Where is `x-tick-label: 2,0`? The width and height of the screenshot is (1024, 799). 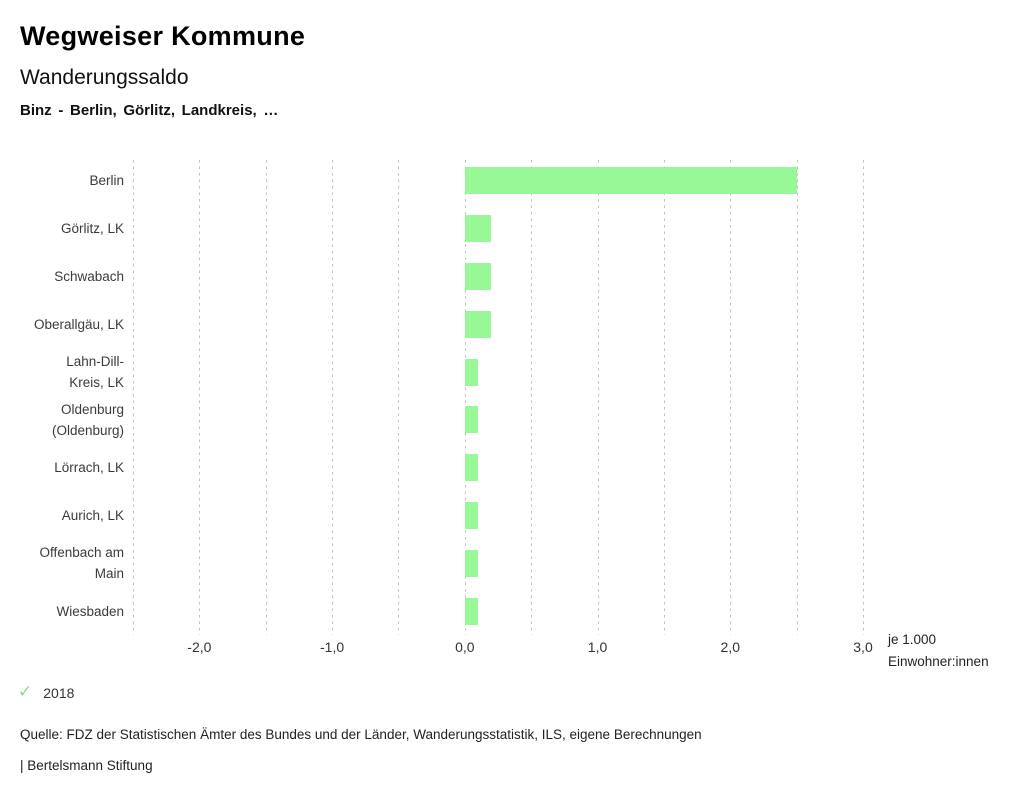
x-tick-label: 2,0 is located at coordinates (730, 647).